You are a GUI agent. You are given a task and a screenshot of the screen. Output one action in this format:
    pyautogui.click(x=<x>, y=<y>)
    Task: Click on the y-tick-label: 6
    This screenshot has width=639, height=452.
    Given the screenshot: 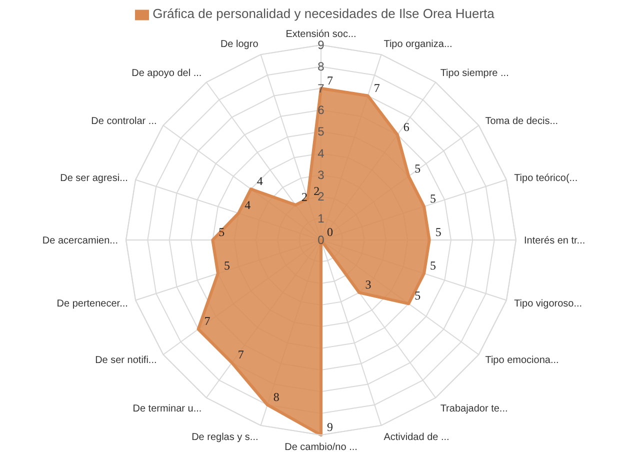 What is the action you would take?
    pyautogui.click(x=321, y=110)
    